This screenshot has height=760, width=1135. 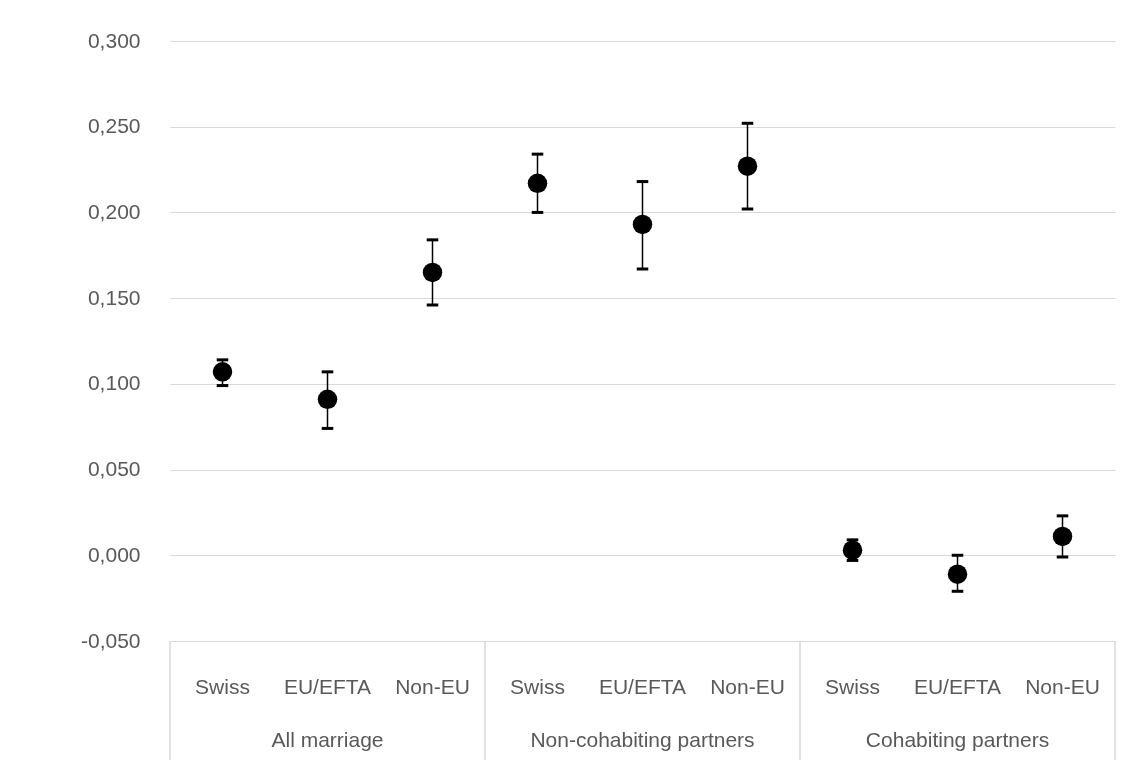 I want to click on y-tick-label: 0,050, so click(x=114, y=469).